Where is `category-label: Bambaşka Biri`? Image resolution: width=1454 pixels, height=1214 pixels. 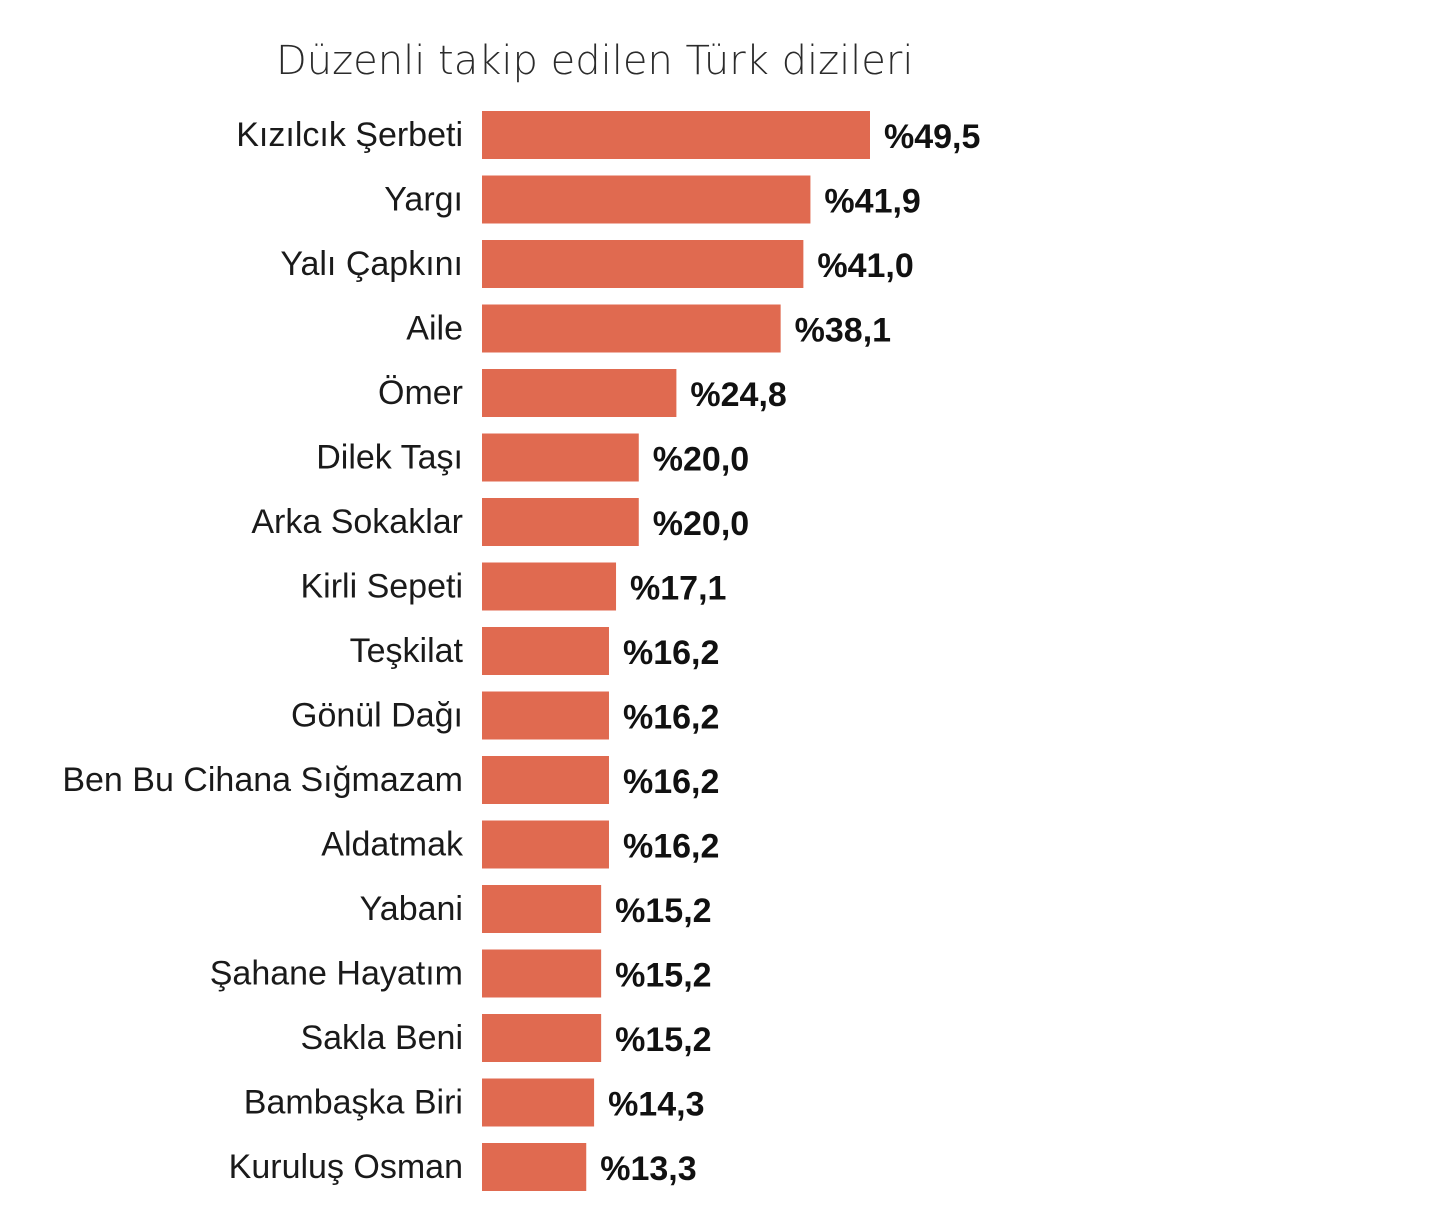
category-label: Bambaşka Biri is located at coordinates (353, 1103).